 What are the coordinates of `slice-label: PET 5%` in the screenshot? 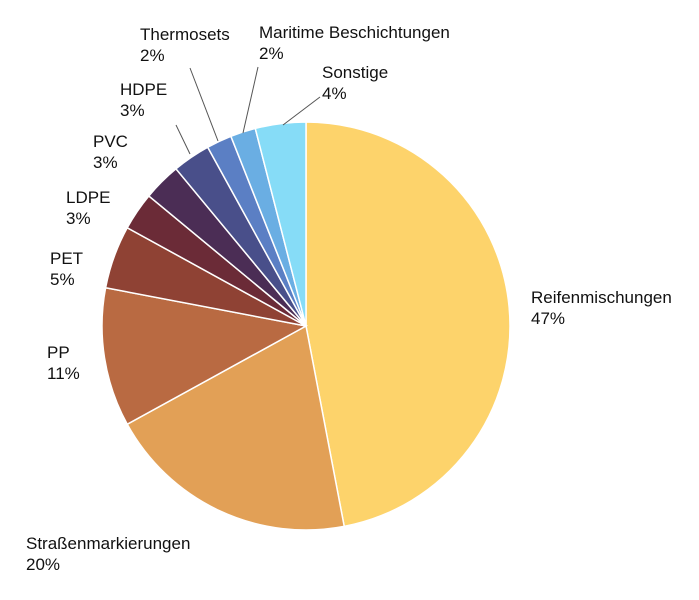 It's located at (66, 269).